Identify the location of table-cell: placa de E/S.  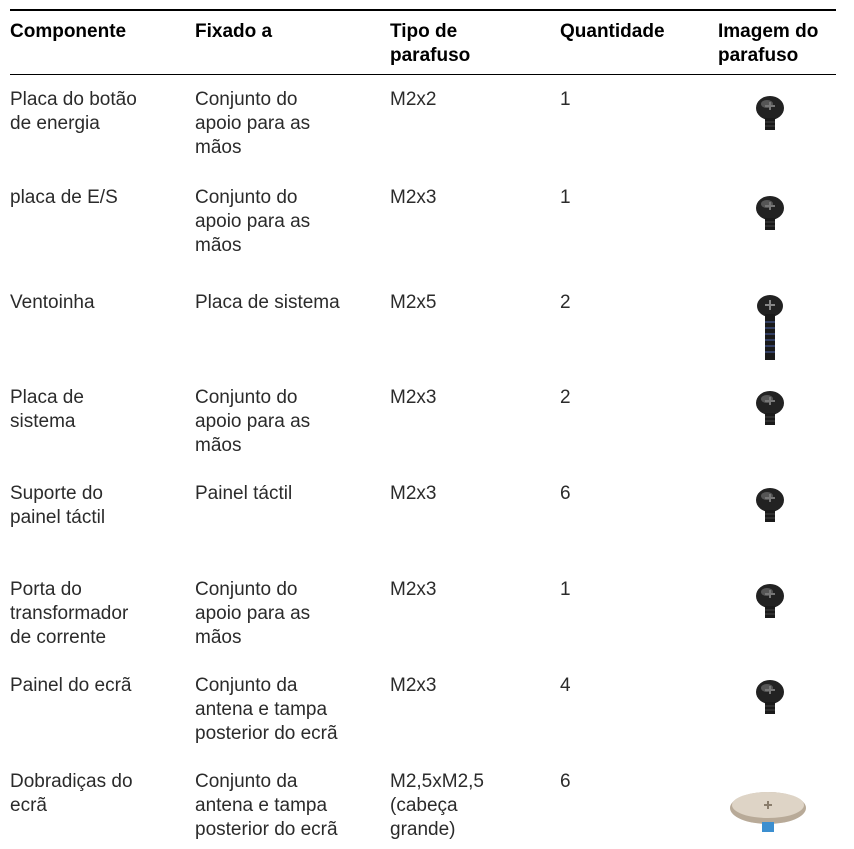
(64, 197).